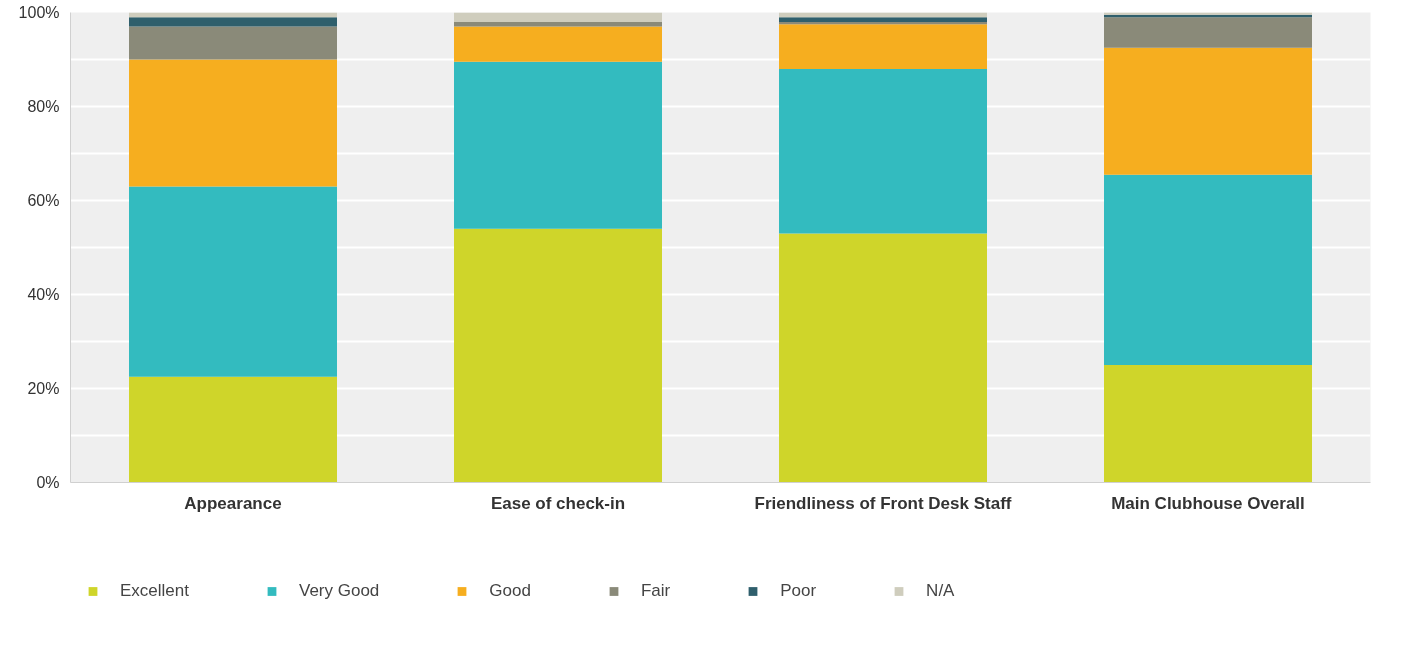 This screenshot has width=1420, height=656. Describe the element at coordinates (48, 482) in the screenshot. I see `y-tick-label: 0%` at that location.